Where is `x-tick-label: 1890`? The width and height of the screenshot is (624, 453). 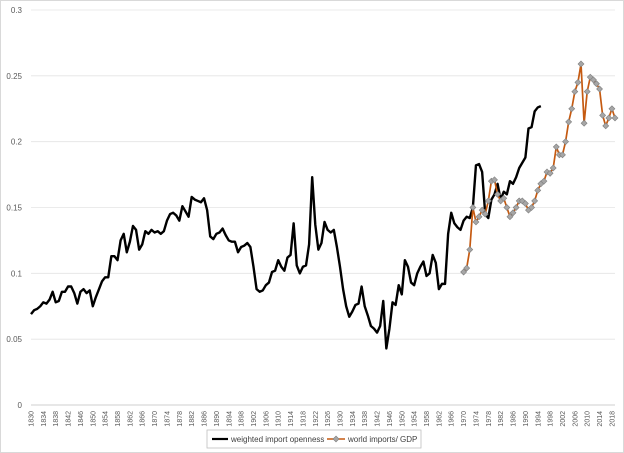
x-tick-label: 1890 is located at coordinates (217, 419).